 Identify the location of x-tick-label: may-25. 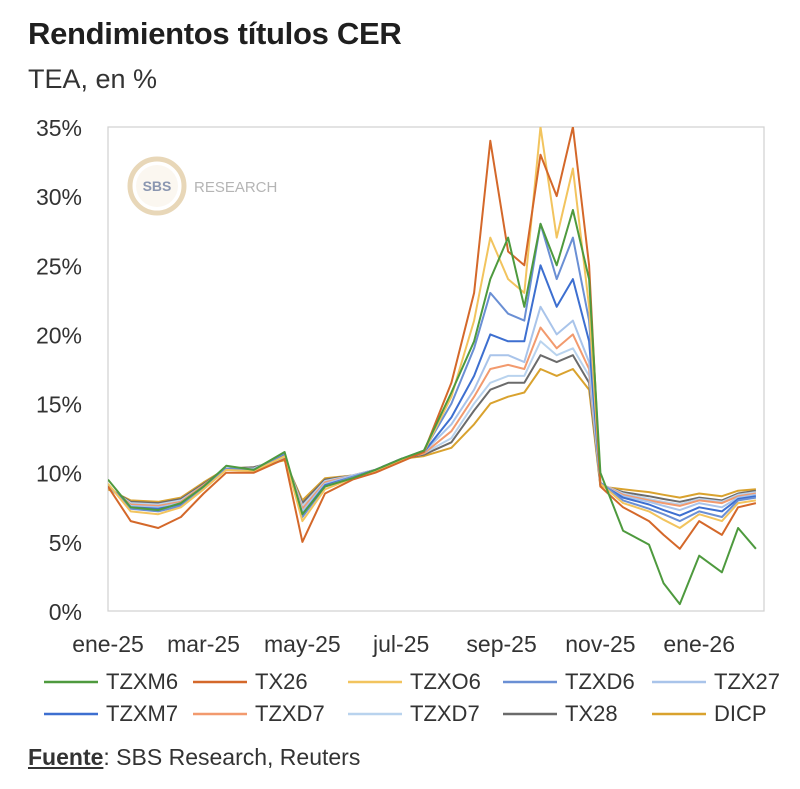
(302, 644).